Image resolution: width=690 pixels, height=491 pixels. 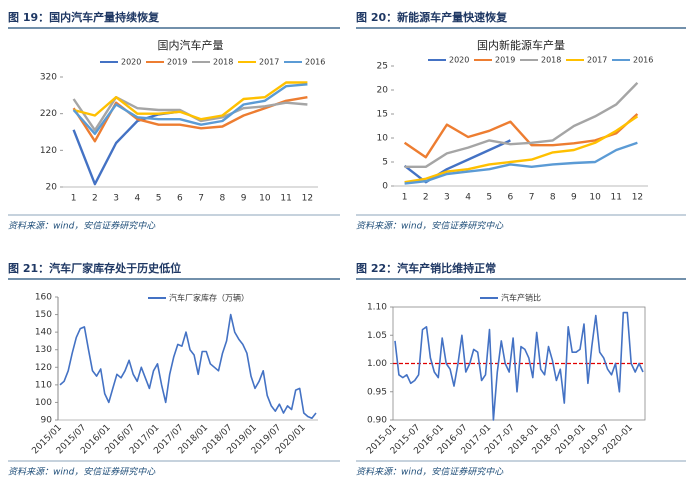 What do you see at coordinates (84, 17) in the screenshot?
I see `figure-caption: 图 19：国内汽车产量持续恢复` at bounding box center [84, 17].